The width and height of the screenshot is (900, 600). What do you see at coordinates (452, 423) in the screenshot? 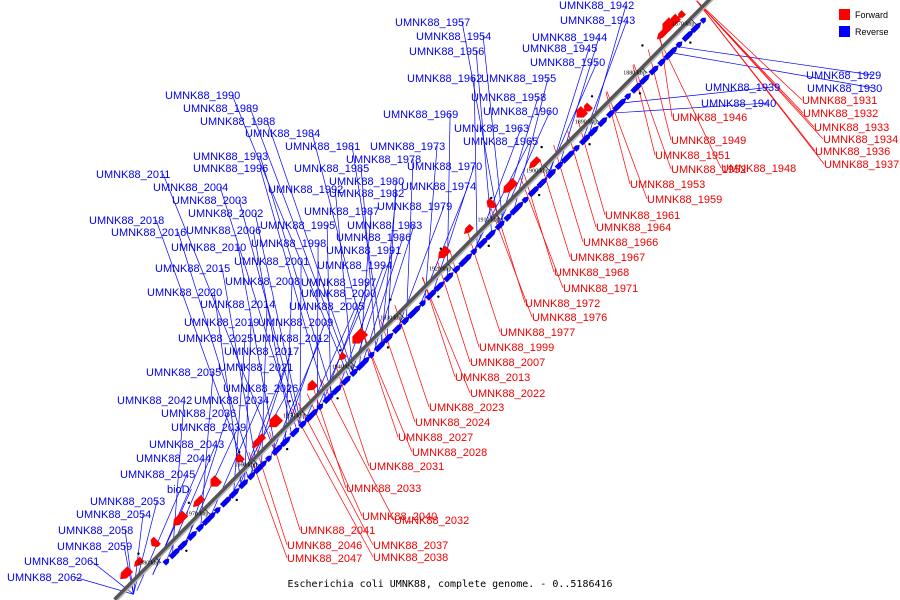
I see `gene-label: UMNK88_2024` at bounding box center [452, 423].